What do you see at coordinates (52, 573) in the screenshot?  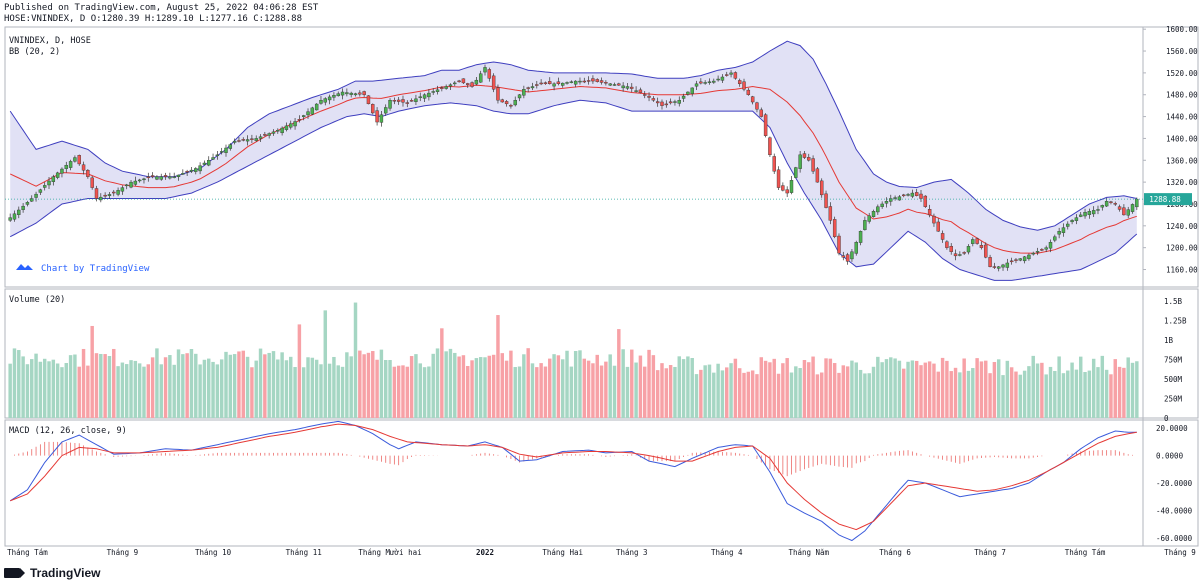 I see `tradingview-logo: TradingView` at bounding box center [52, 573].